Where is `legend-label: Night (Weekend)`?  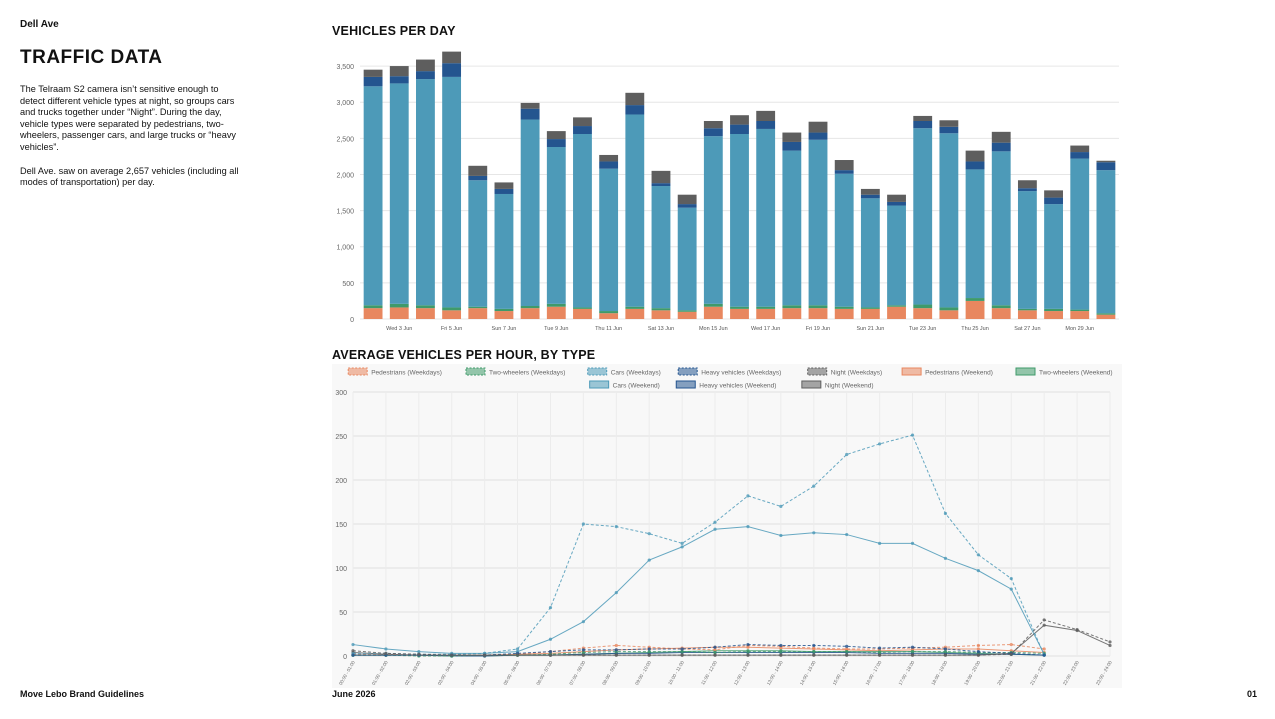
legend-label: Night (Weekend) is located at coordinates (849, 386).